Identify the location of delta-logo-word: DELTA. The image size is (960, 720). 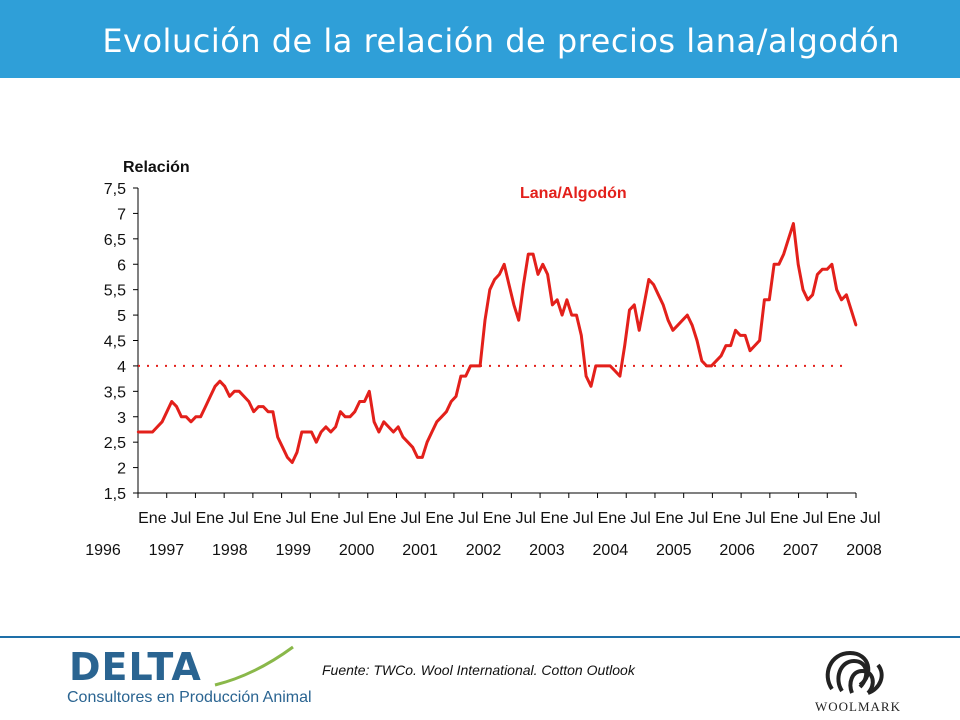
(135, 667).